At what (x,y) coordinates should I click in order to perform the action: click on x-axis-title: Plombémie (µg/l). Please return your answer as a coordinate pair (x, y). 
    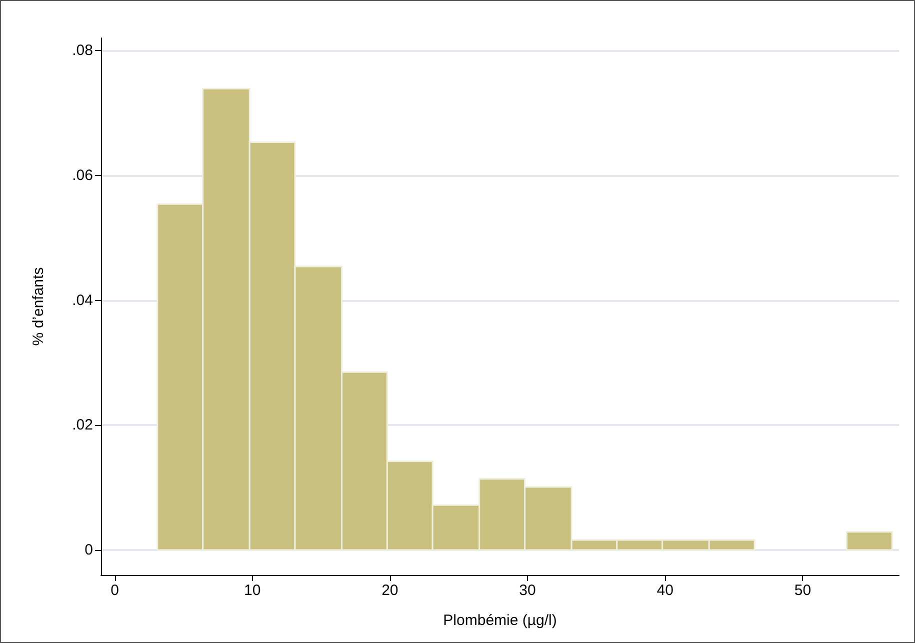
    Looking at the image, I should click on (500, 620).